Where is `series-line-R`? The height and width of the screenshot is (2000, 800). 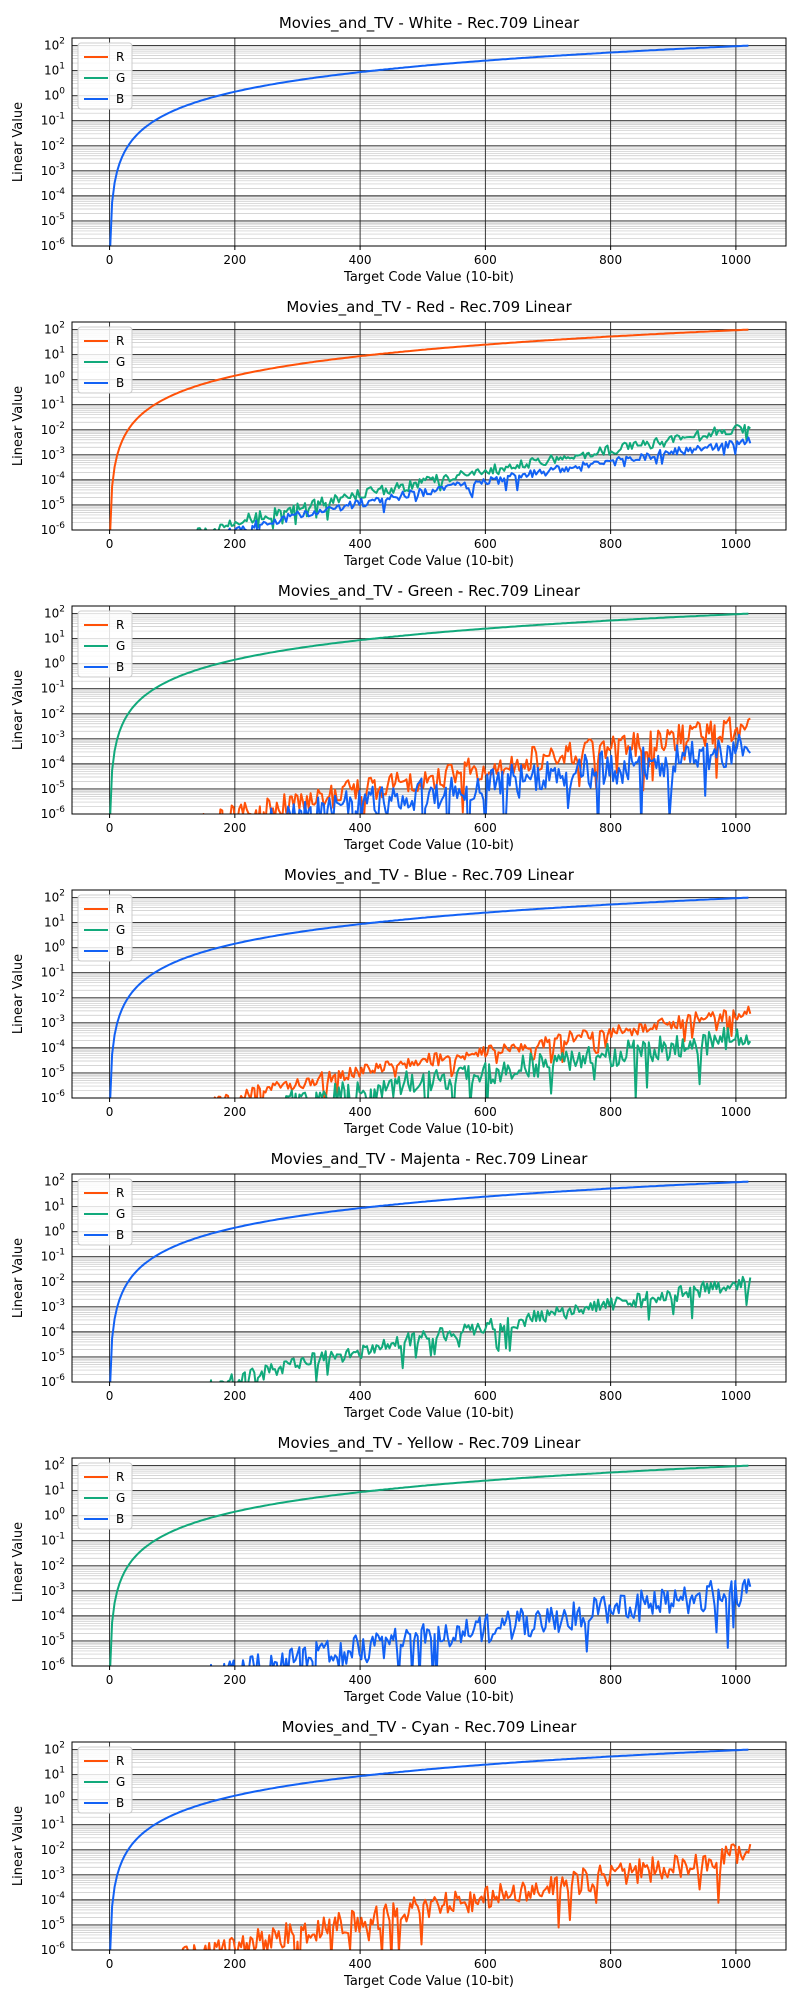 series-line-R is located at coordinates (466, 1896).